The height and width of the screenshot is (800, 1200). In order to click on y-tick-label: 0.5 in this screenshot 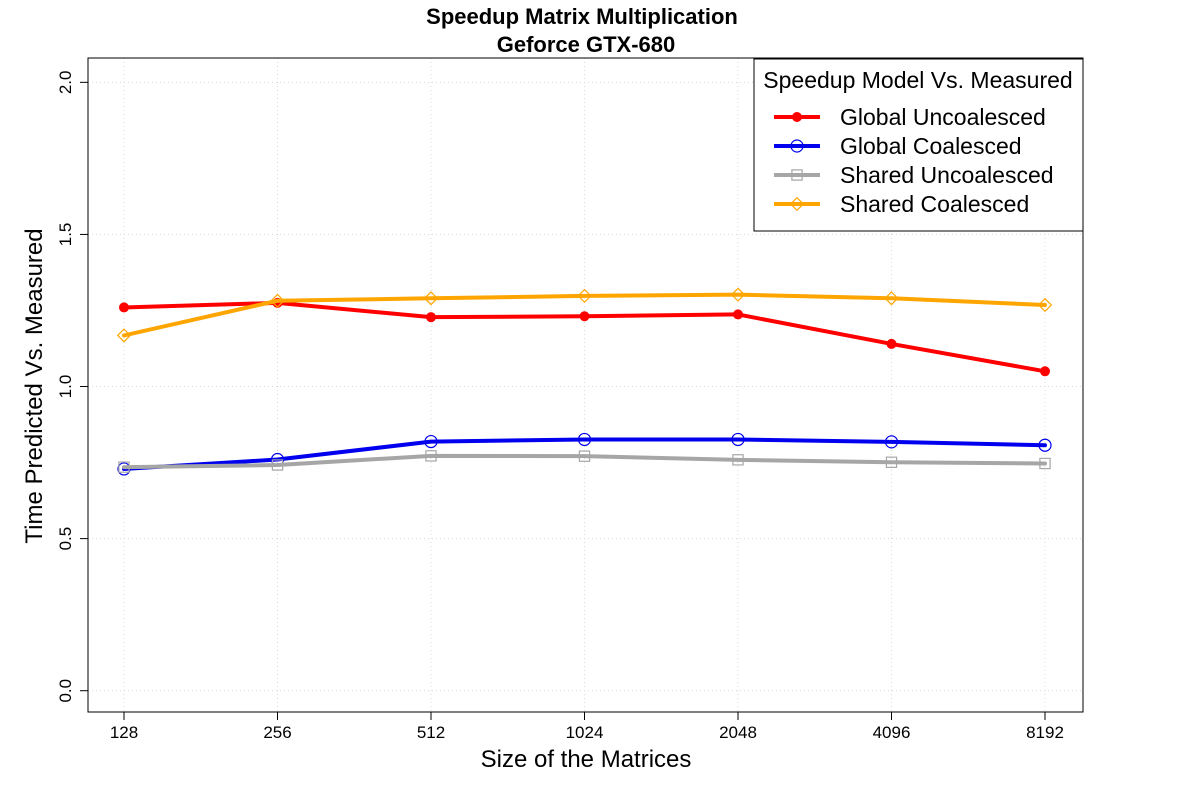, I will do `click(65, 539)`.